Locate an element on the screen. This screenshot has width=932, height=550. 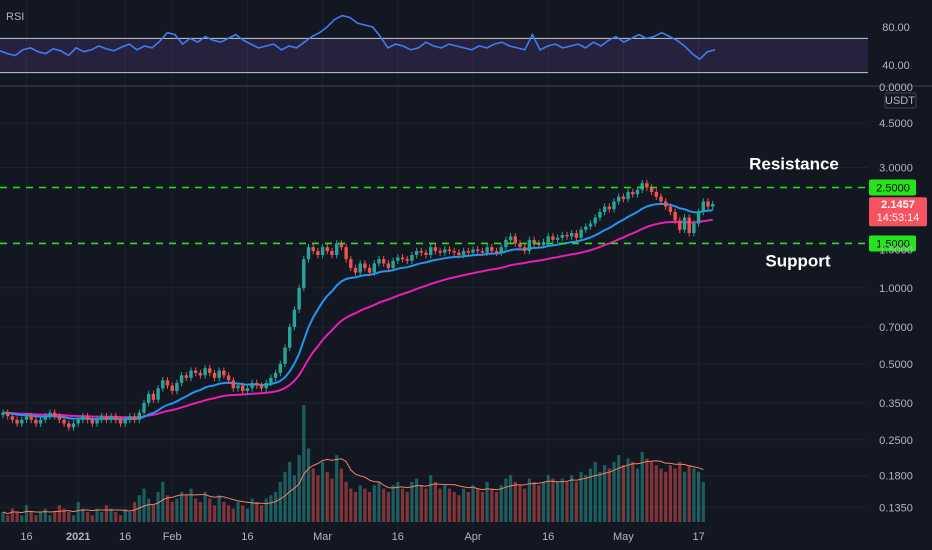
rsi-panel: RSI 80.00 40.00 is located at coordinates (455, 42).